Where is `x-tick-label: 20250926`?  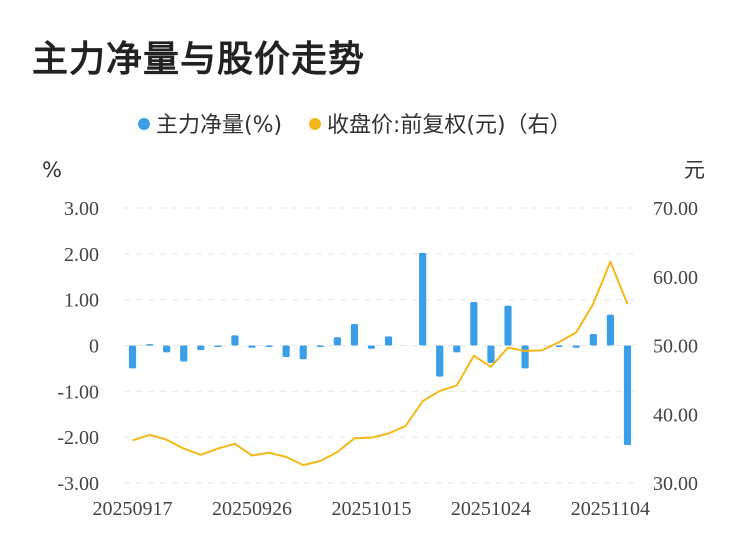 x-tick-label: 20250926 is located at coordinates (252, 509).